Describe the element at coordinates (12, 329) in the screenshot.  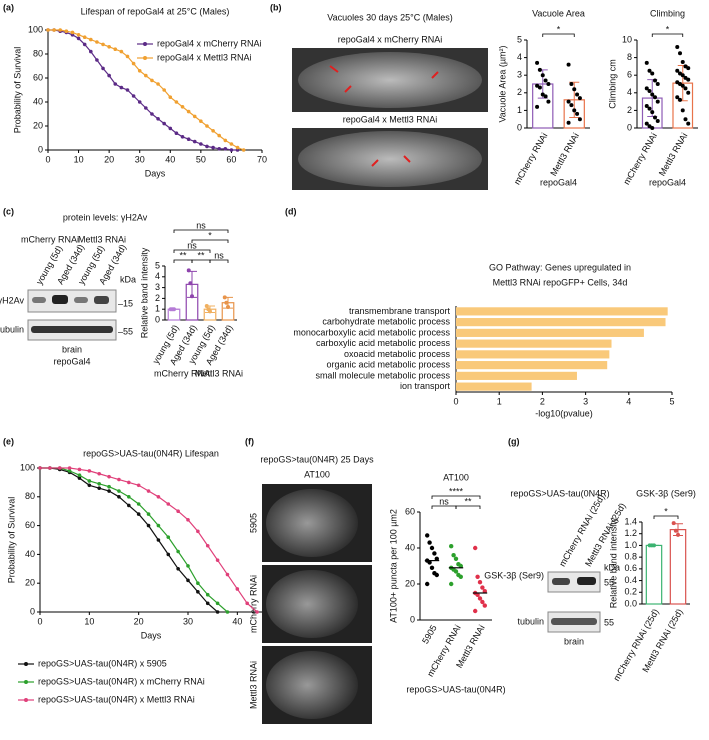
I see `row-label: tubulin` at that location.